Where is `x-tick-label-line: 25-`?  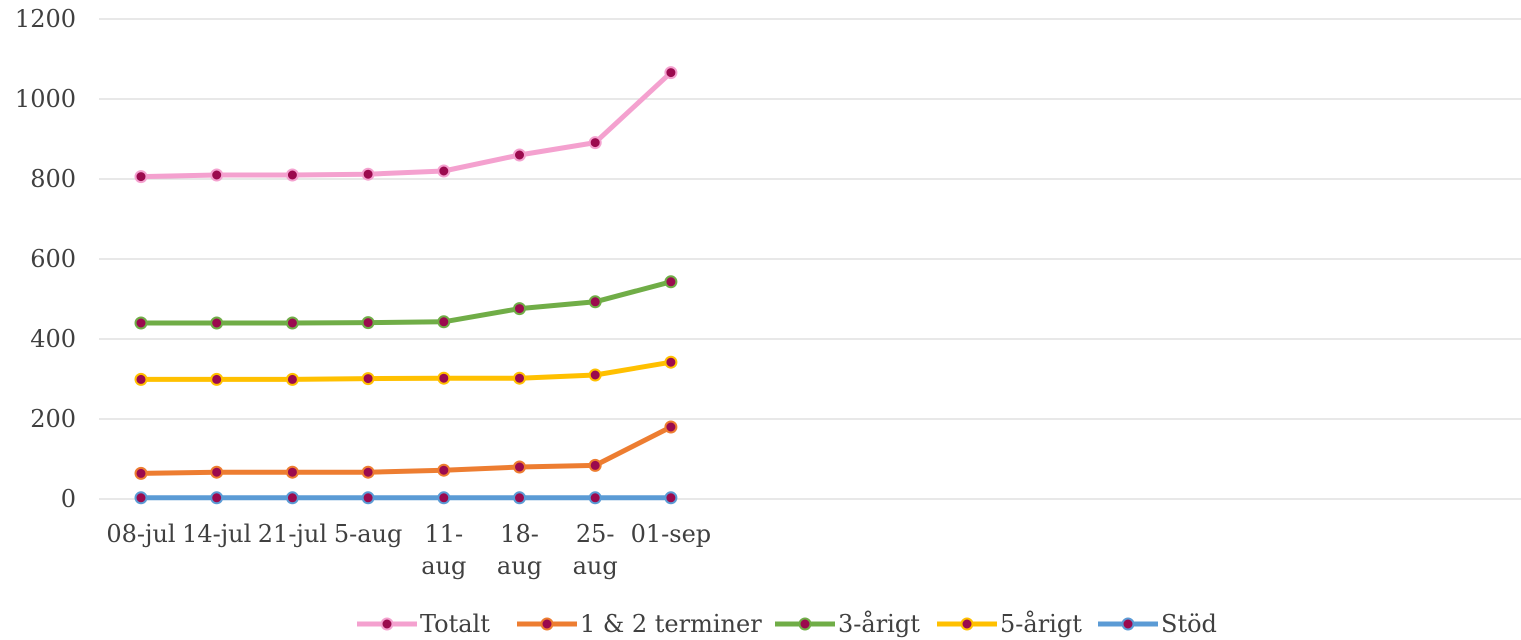 x-tick-label-line: 25- is located at coordinates (595, 534).